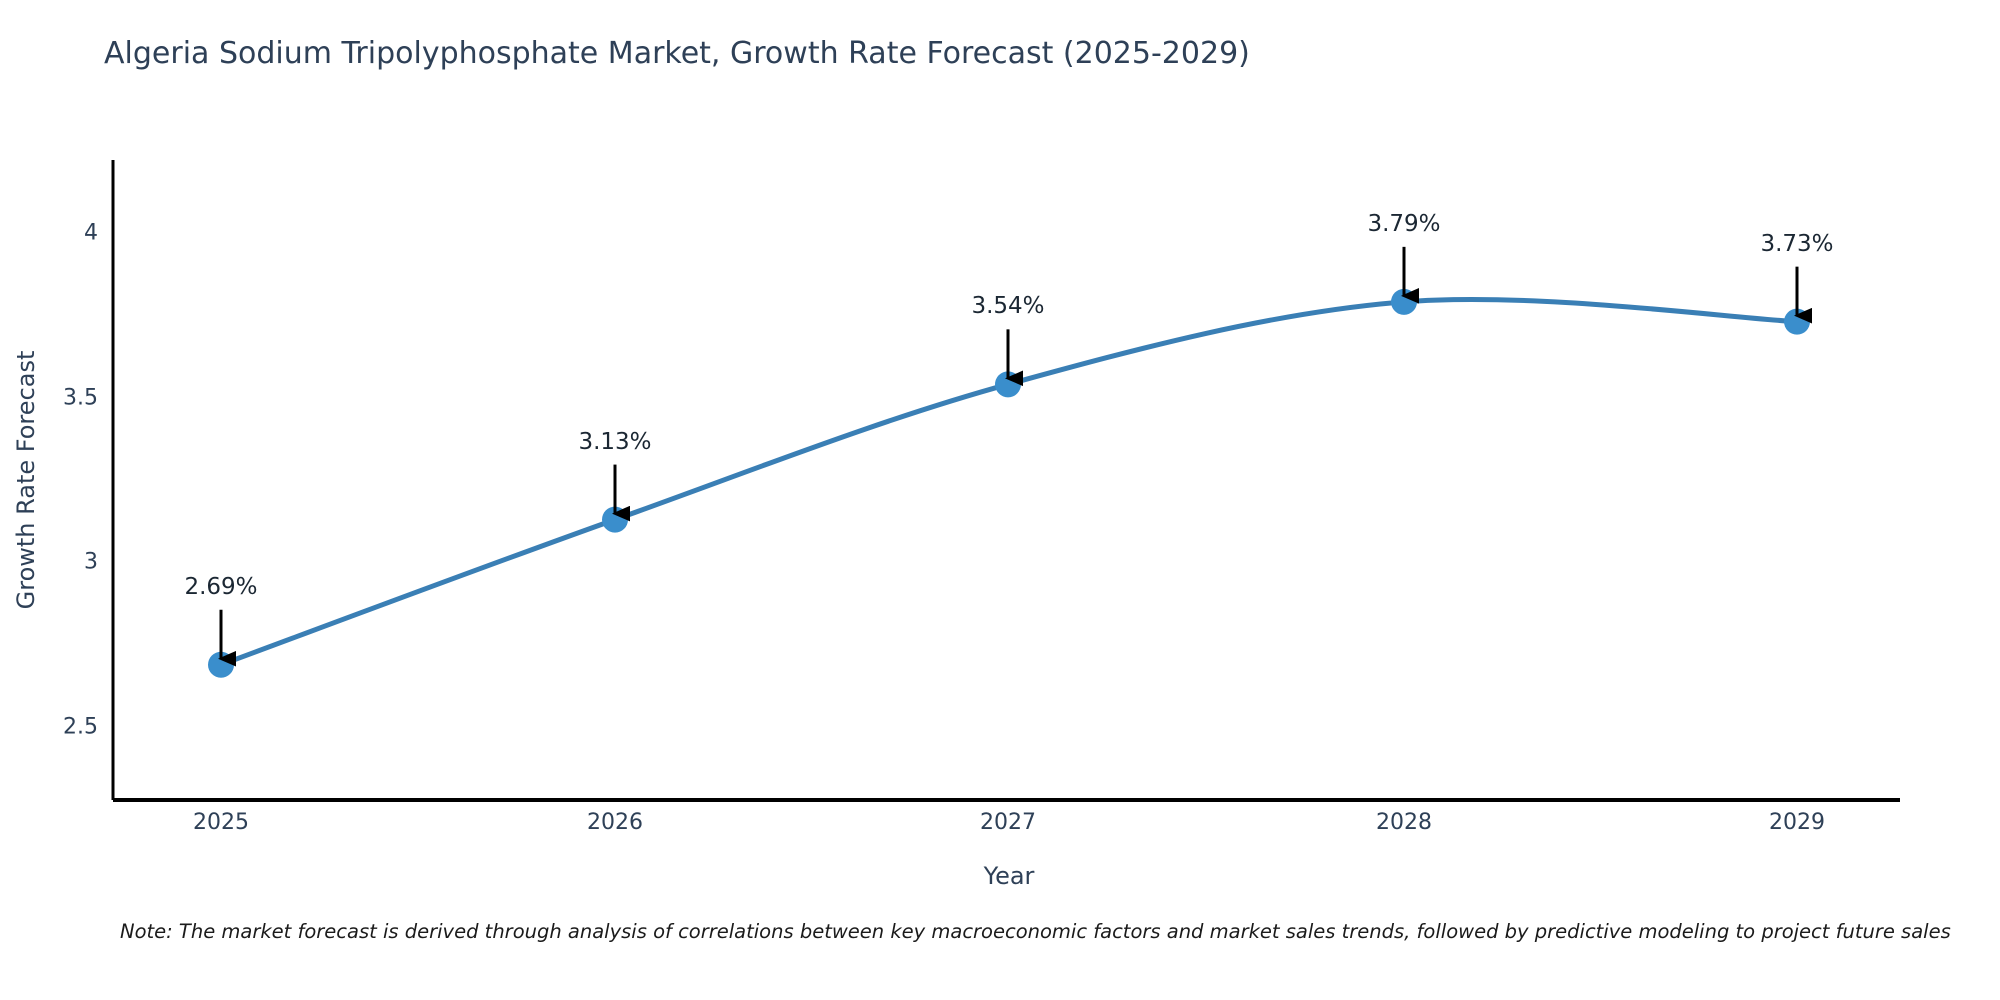  I want to click on x-tick-label: 2026, so click(615, 822).